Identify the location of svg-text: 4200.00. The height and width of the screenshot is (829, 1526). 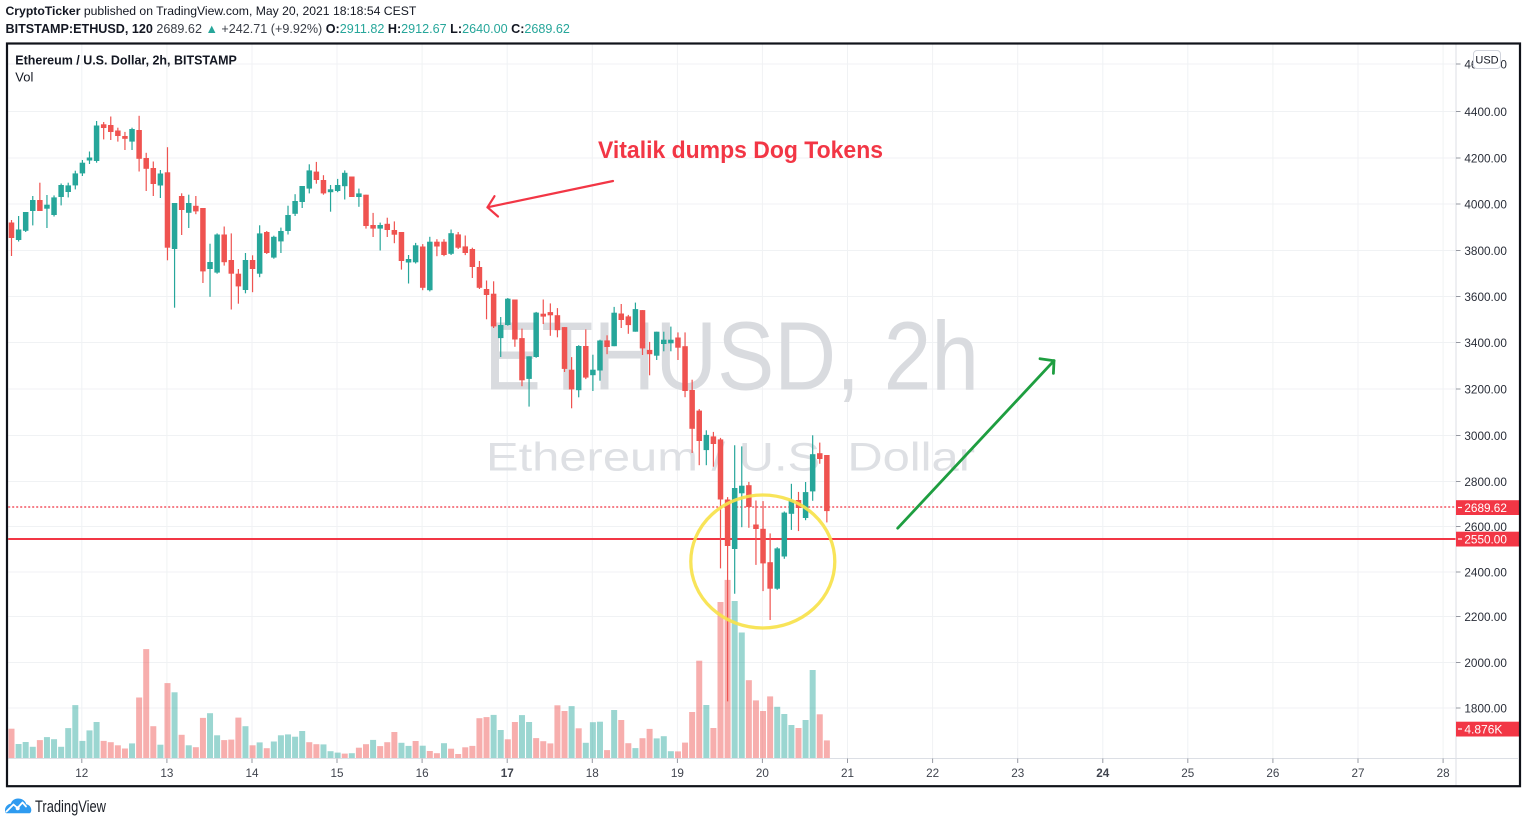
(1485, 158).